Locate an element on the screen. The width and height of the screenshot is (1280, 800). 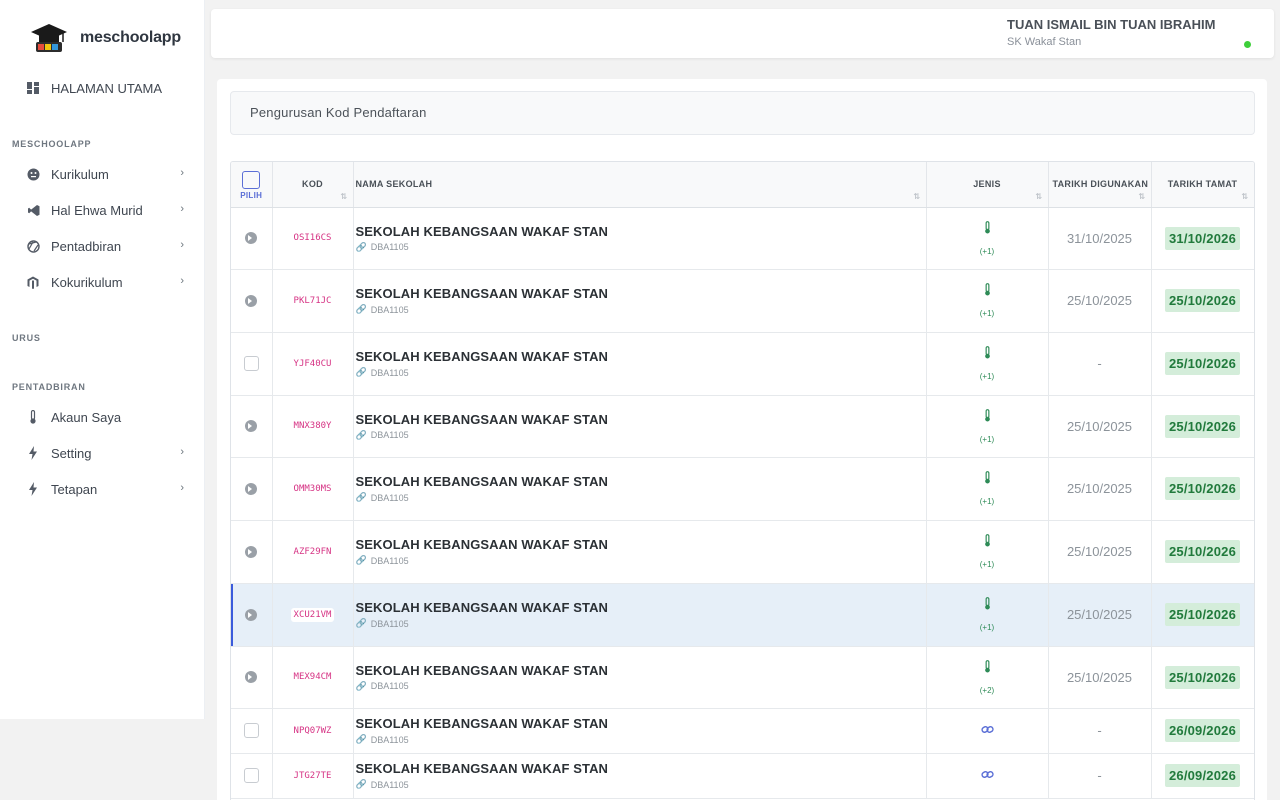
kod-value: JTG27TE is located at coordinates (312, 775).